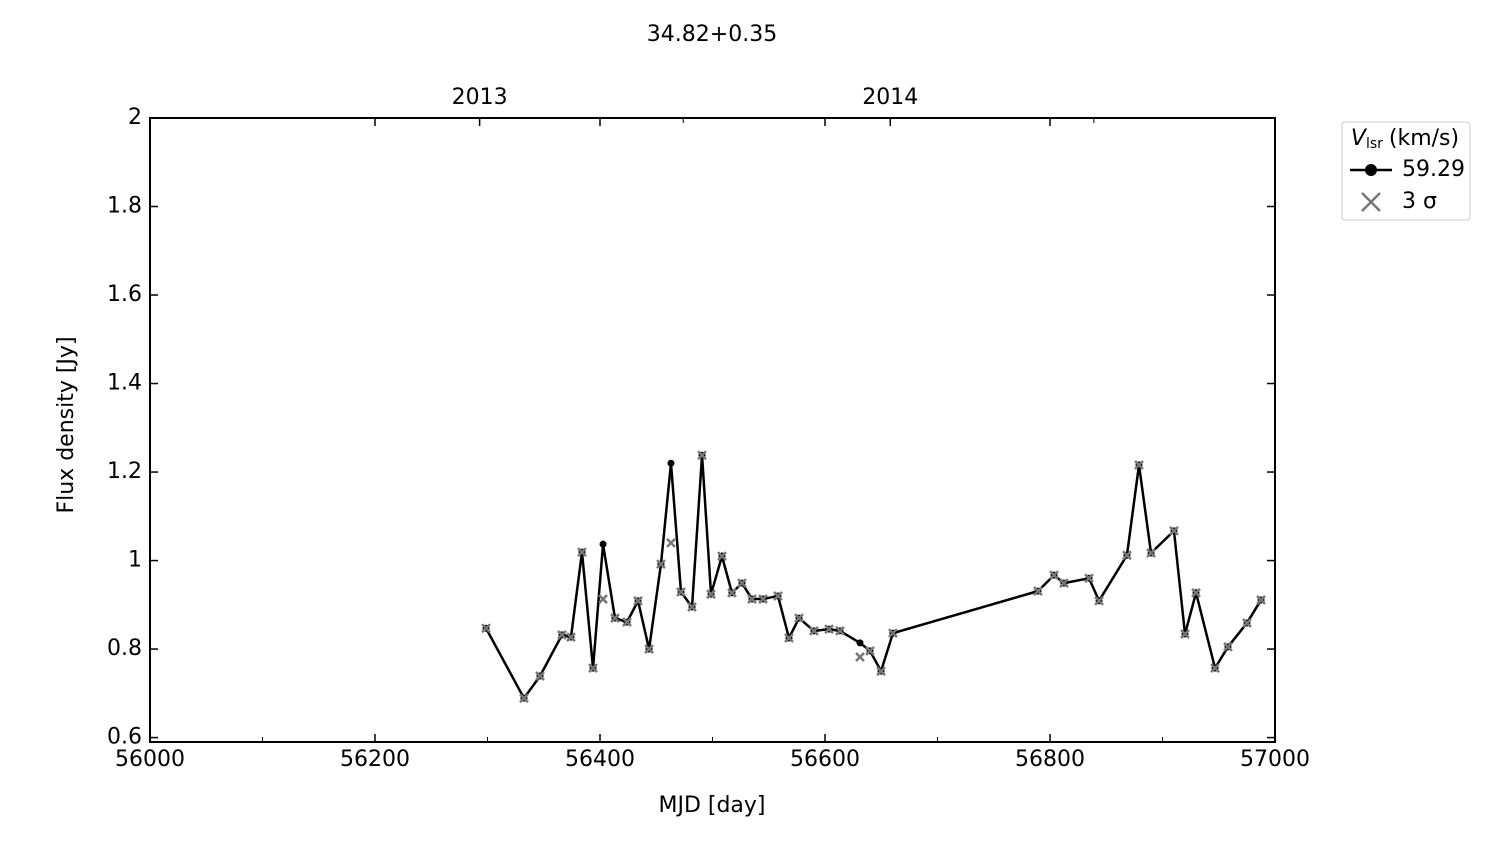 Image resolution: width=1500 pixels, height=844 pixels. What do you see at coordinates (1374, 144) in the screenshot?
I see `legend-title-sub: lsr` at bounding box center [1374, 144].